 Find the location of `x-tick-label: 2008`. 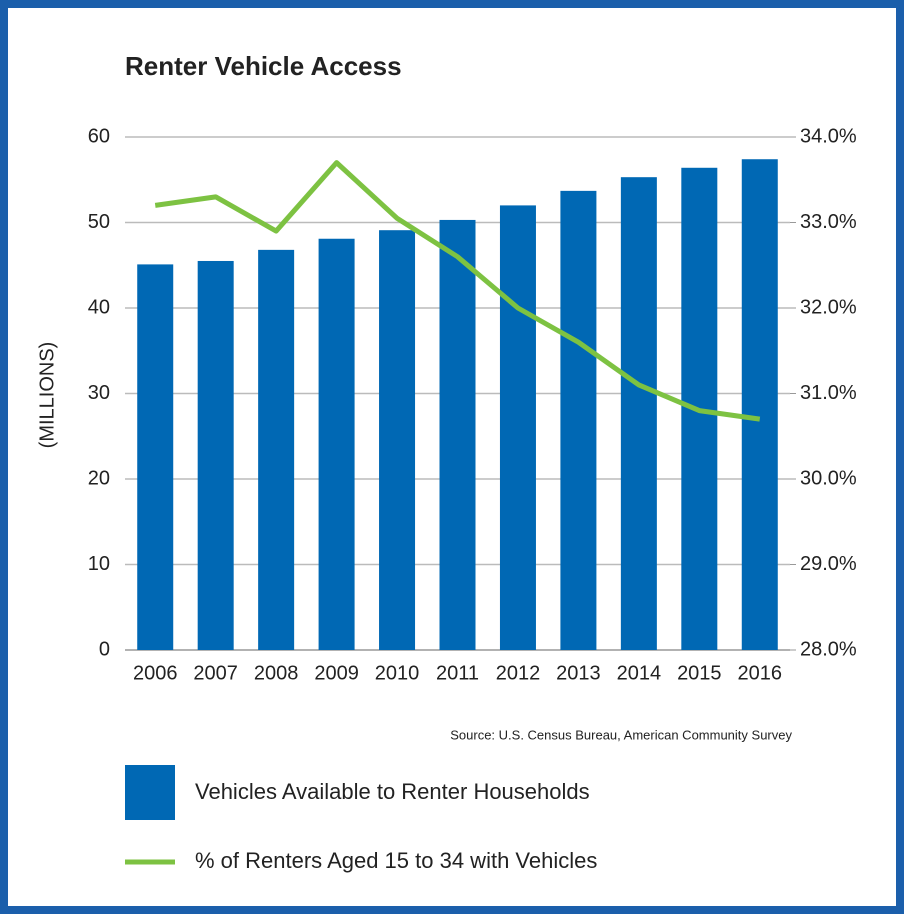

x-tick-label: 2008 is located at coordinates (276, 673).